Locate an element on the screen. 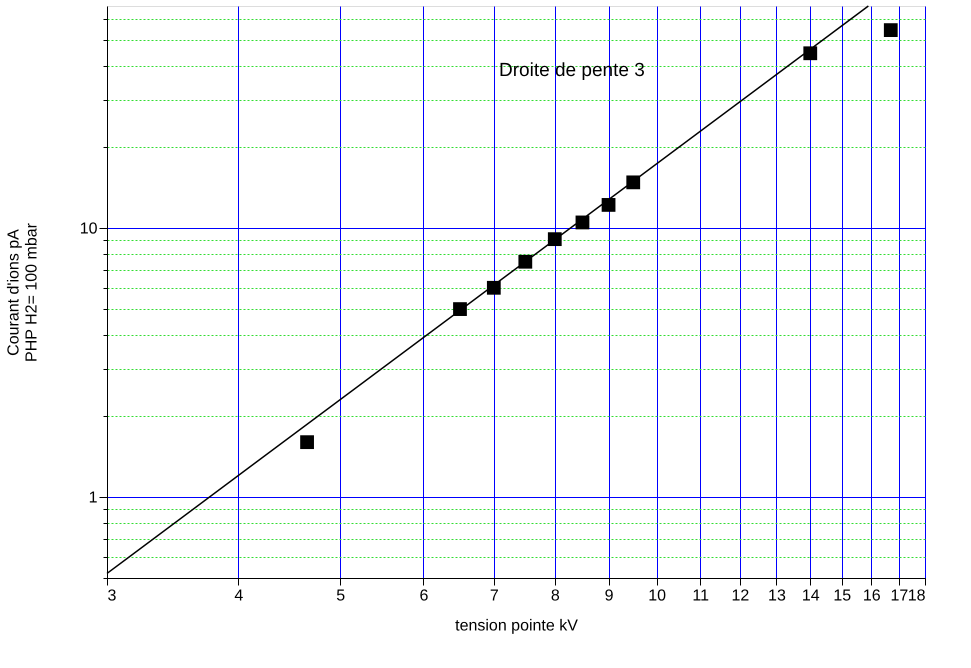  x-tick-label: 3 is located at coordinates (112, 596).